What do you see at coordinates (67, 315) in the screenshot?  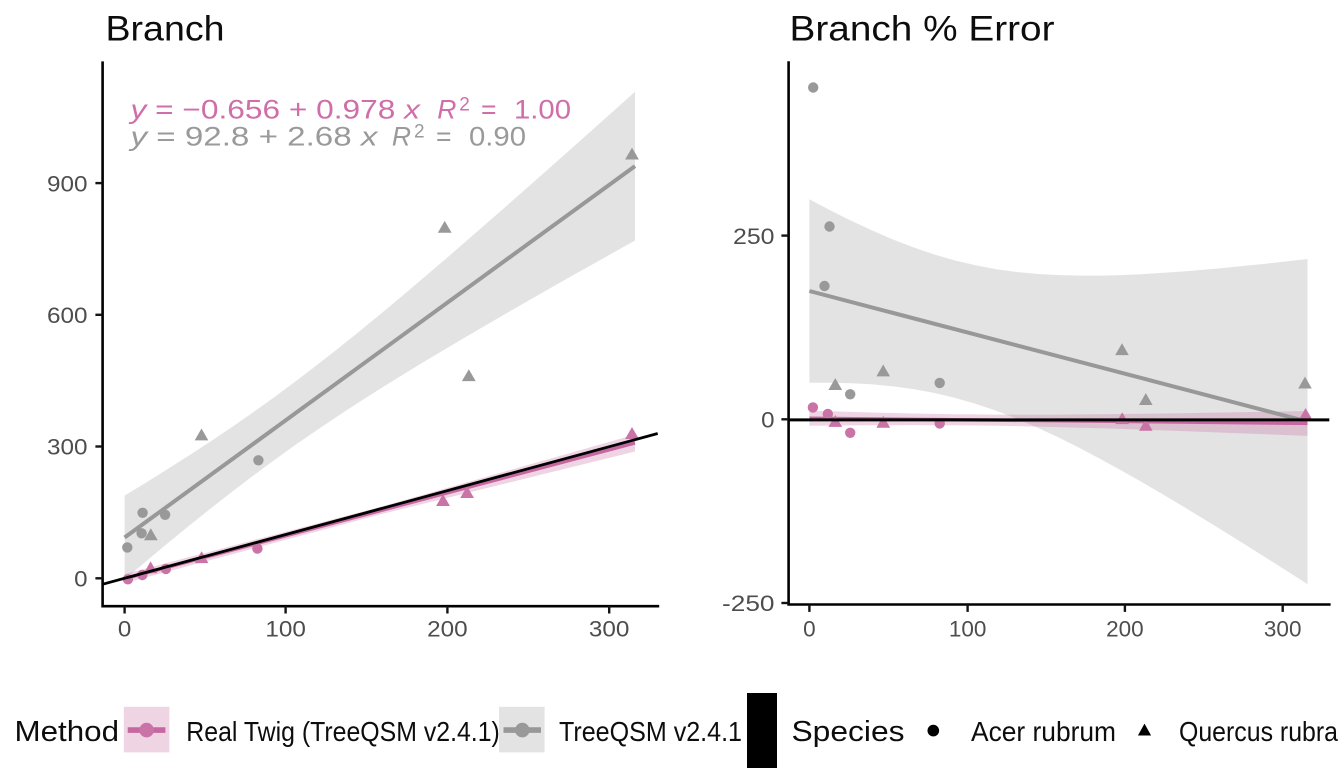 I see `svg-text: 600` at bounding box center [67, 315].